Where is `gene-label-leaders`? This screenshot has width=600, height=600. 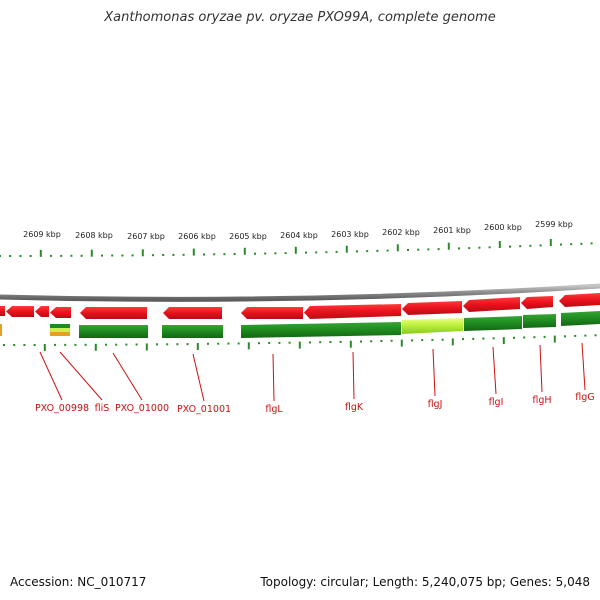
gene-label-leaders is located at coordinates (312, 372).